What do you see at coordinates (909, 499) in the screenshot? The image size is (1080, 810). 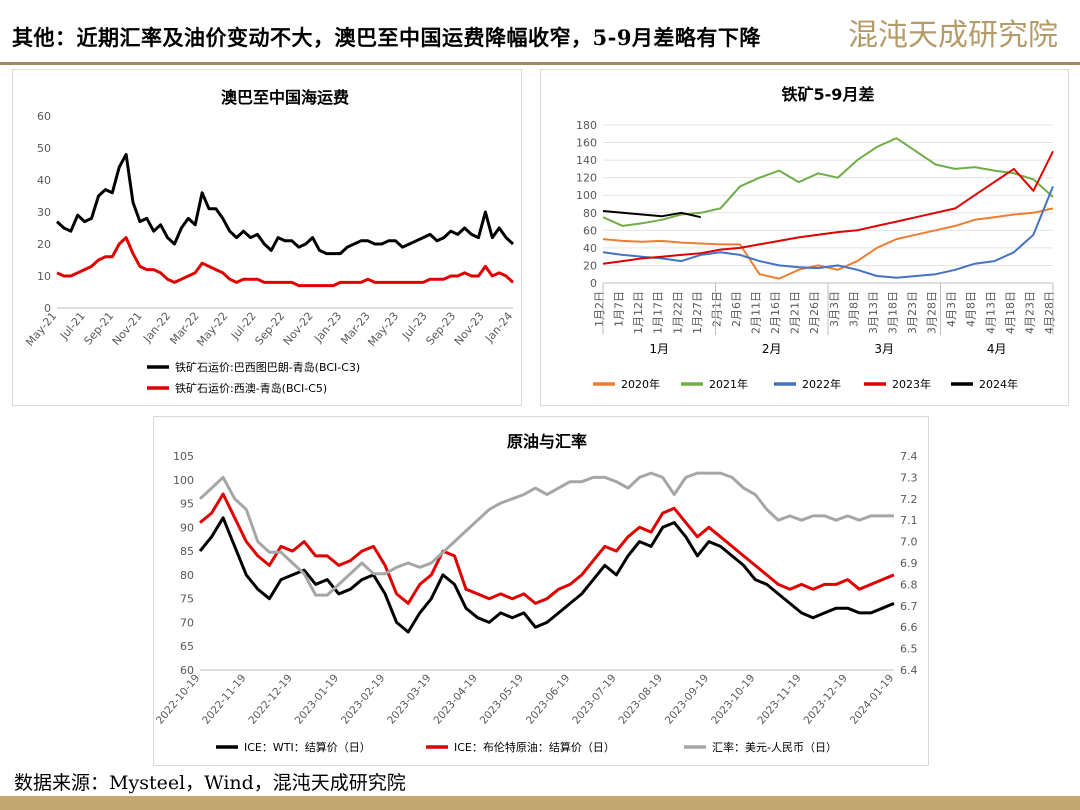 I see `y2-tick-label: 7.2` at bounding box center [909, 499].